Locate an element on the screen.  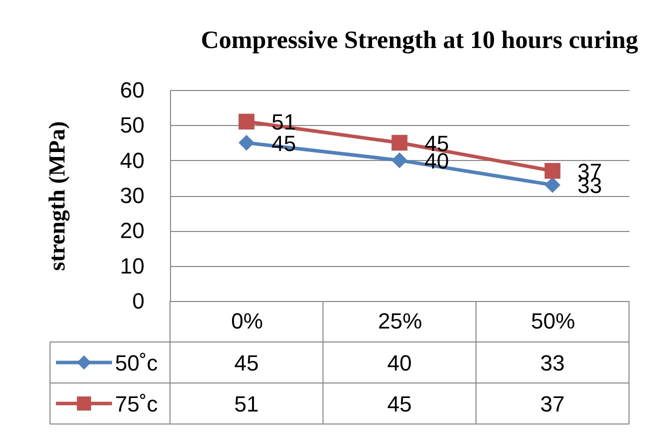
legend-label: 75˚c is located at coordinates (136, 404).